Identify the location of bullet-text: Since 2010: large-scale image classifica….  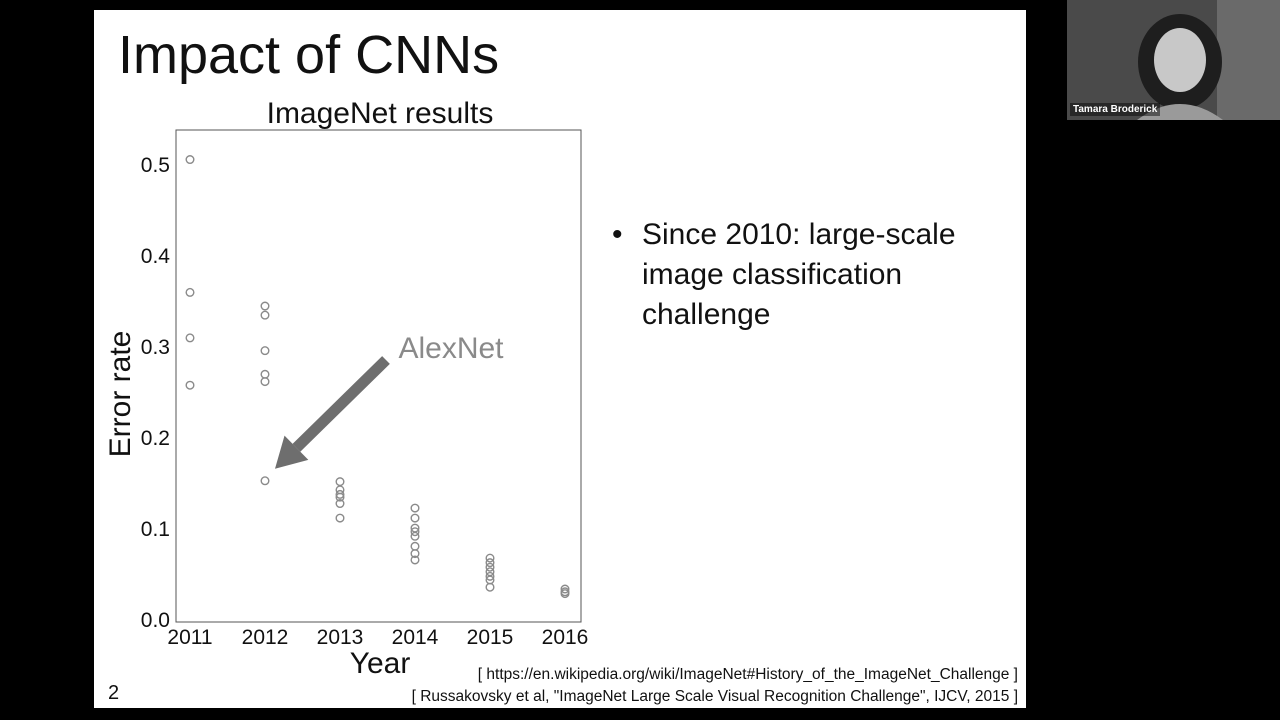
(799, 274).